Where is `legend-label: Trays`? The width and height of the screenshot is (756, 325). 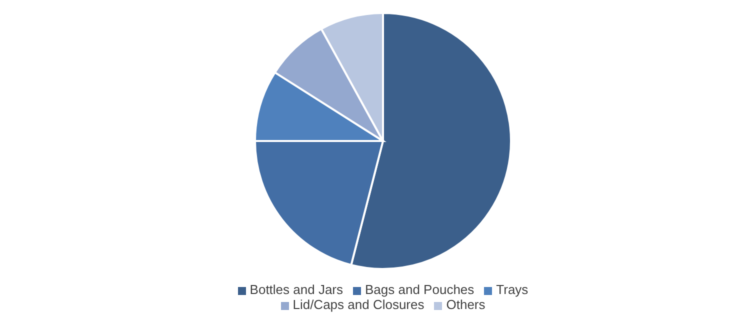
legend-label: Trays is located at coordinates (512, 289).